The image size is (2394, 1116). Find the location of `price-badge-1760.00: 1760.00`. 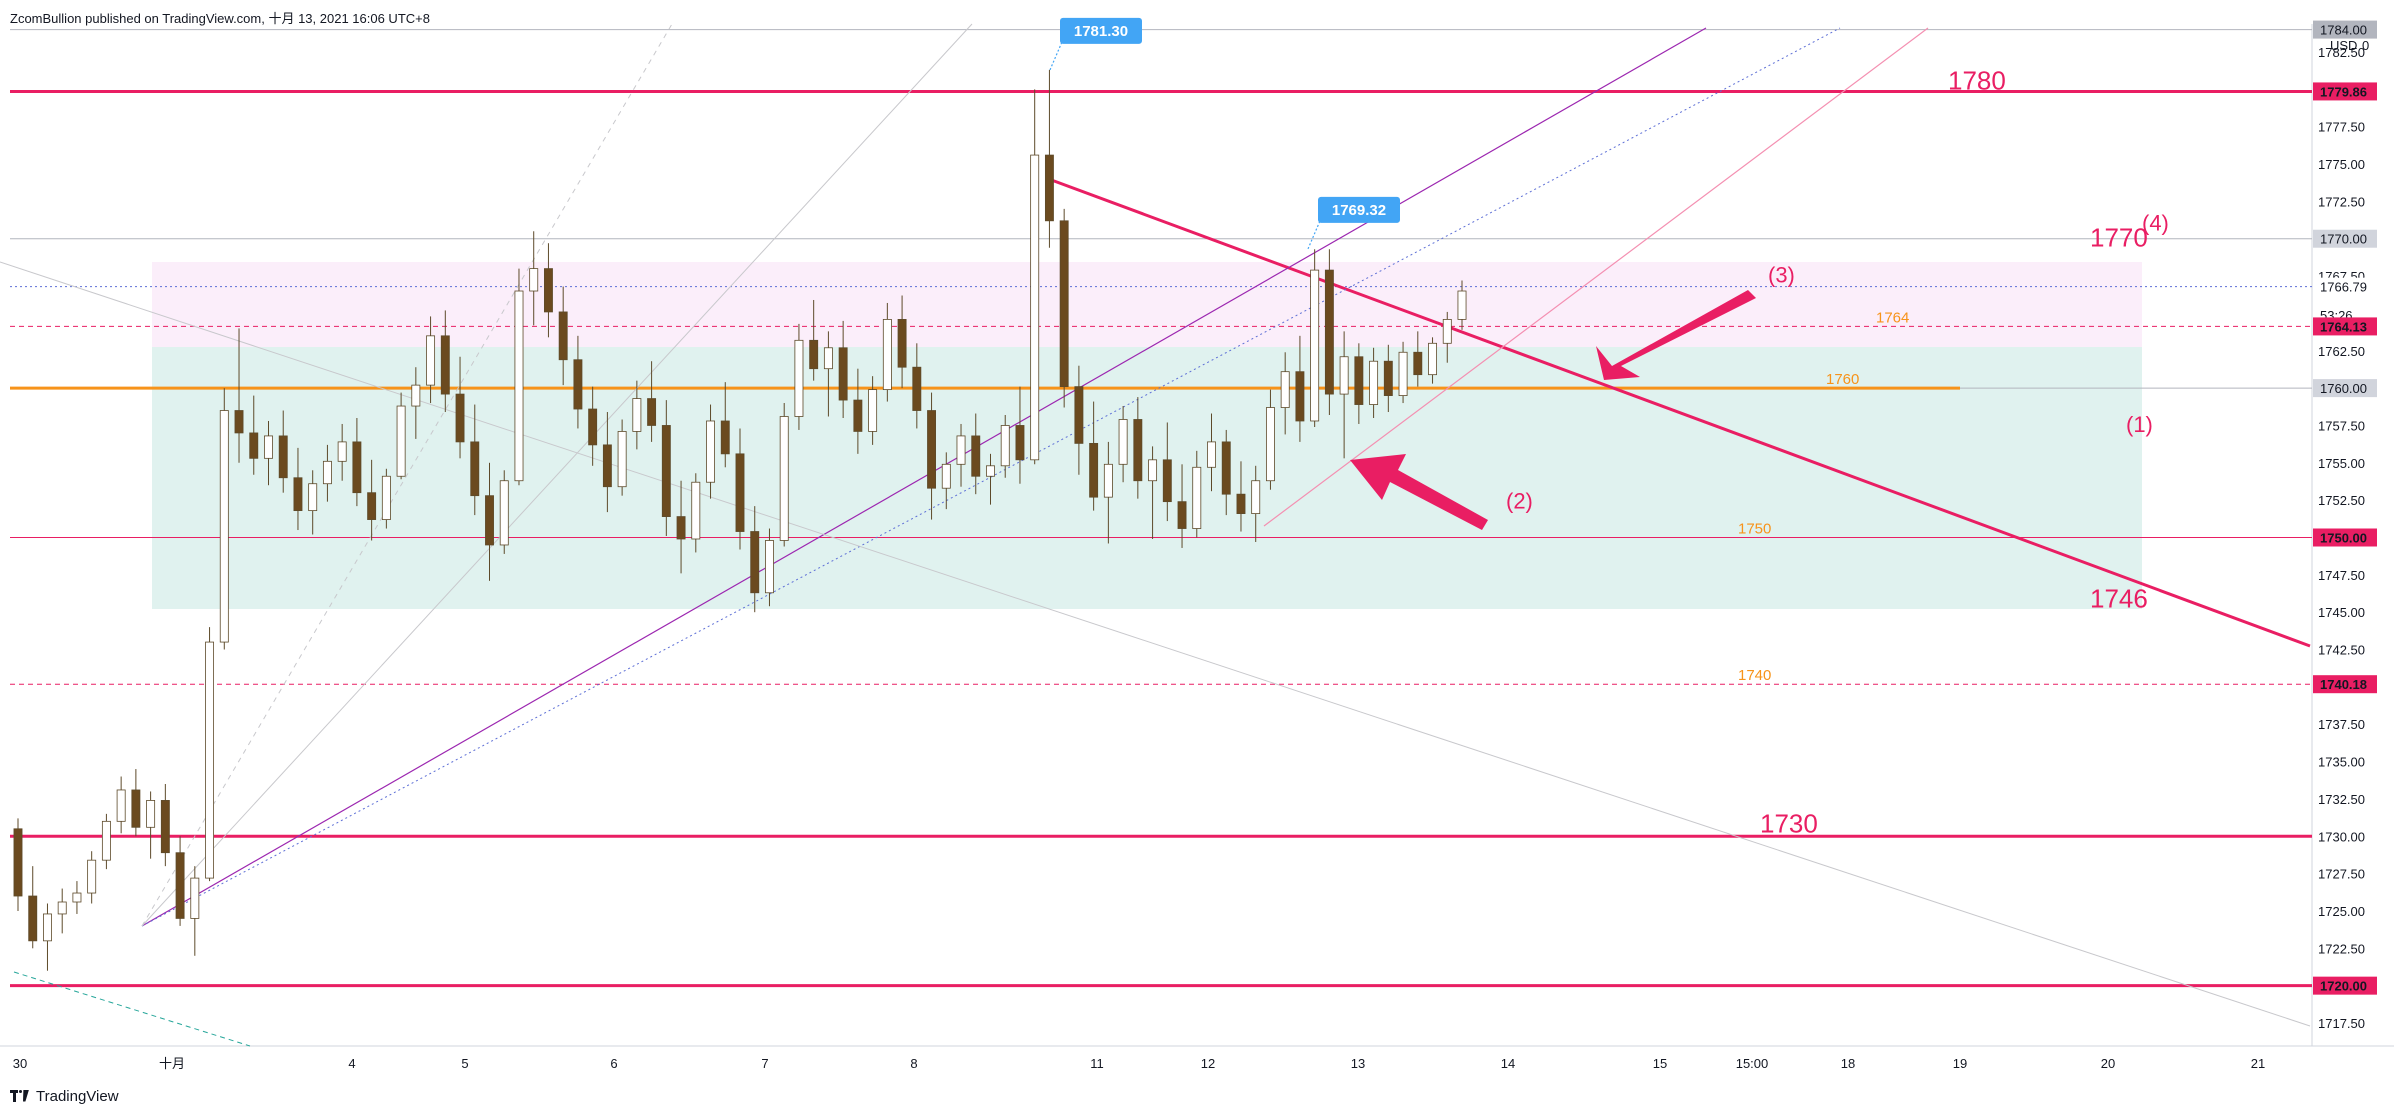

price-badge-1760.00: 1760.00 is located at coordinates (2345, 388).